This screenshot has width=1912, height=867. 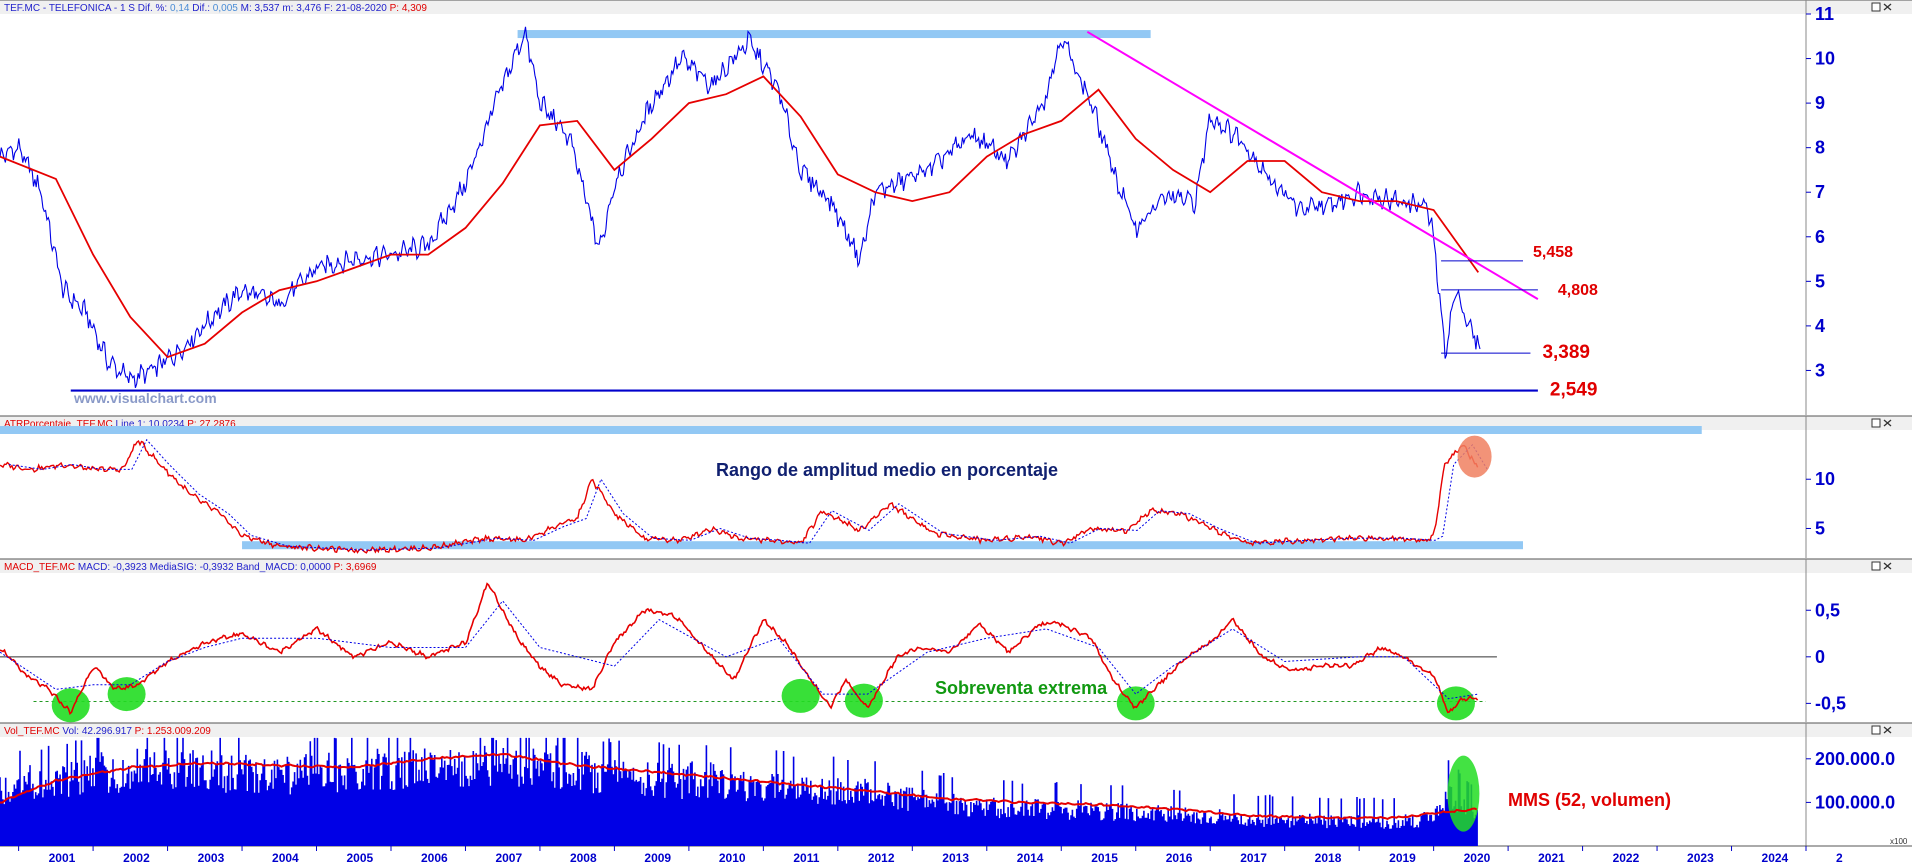 I want to click on volume-spike-highlight, so click(x=1463, y=793).